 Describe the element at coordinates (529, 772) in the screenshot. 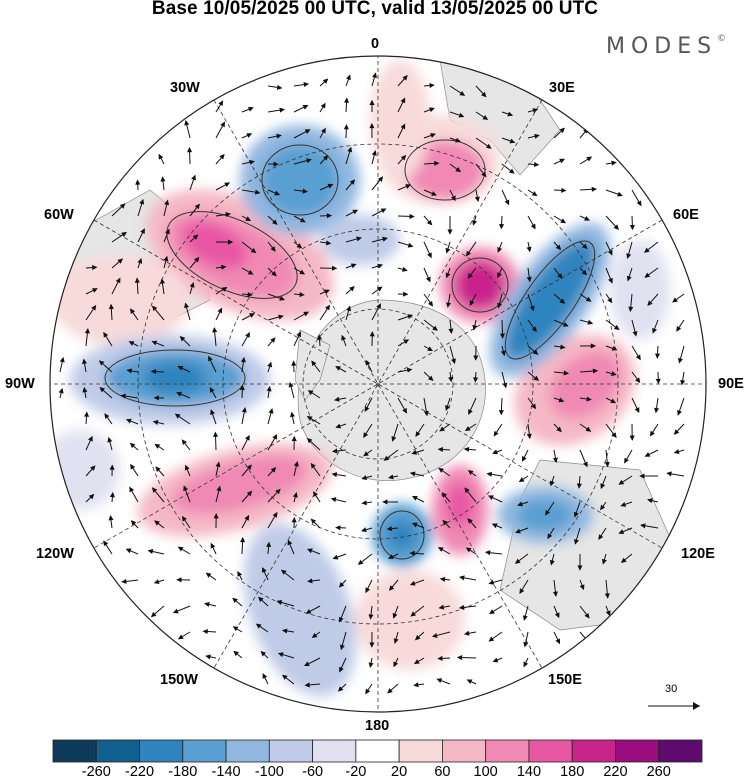

I see `colorbar-tick-label: 140` at that location.